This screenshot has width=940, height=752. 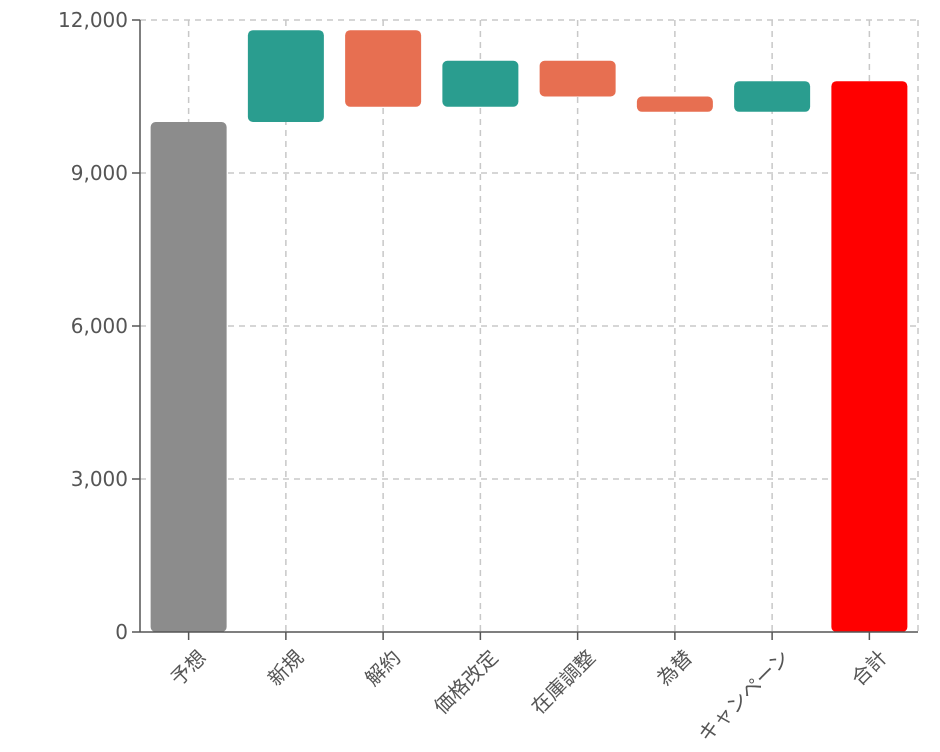 I want to click on y-tick-label: 12,000, so click(x=93, y=20).